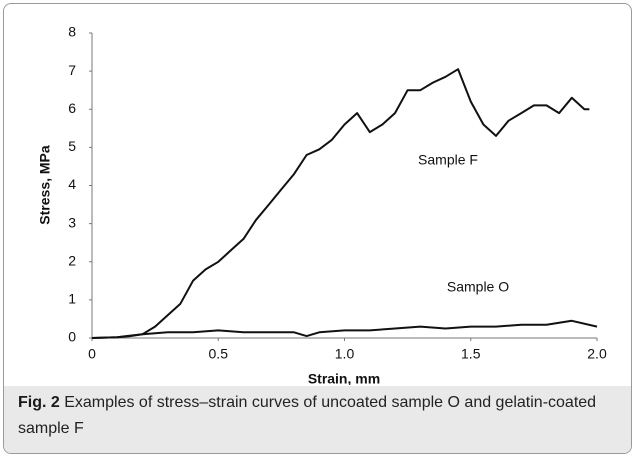  What do you see at coordinates (72, 222) in the screenshot?
I see `y-tick-label: 3` at bounding box center [72, 222].